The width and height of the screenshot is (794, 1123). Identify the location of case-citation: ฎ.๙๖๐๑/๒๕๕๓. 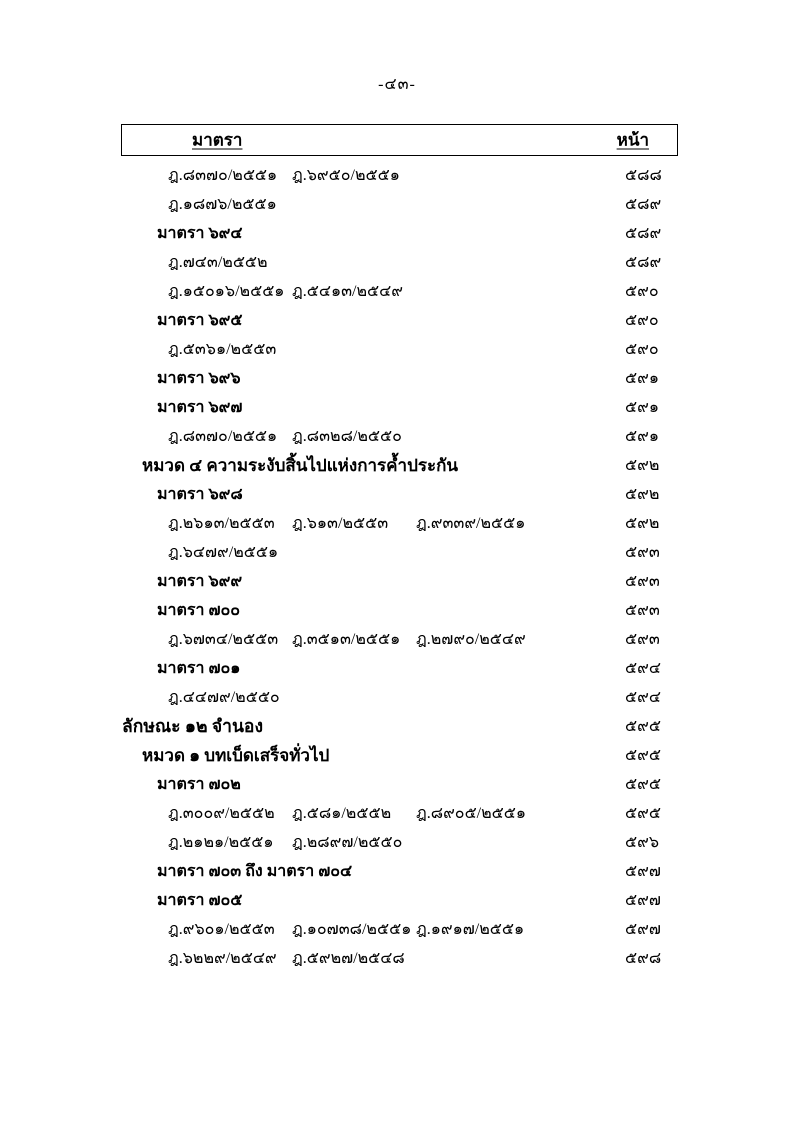
(221, 929).